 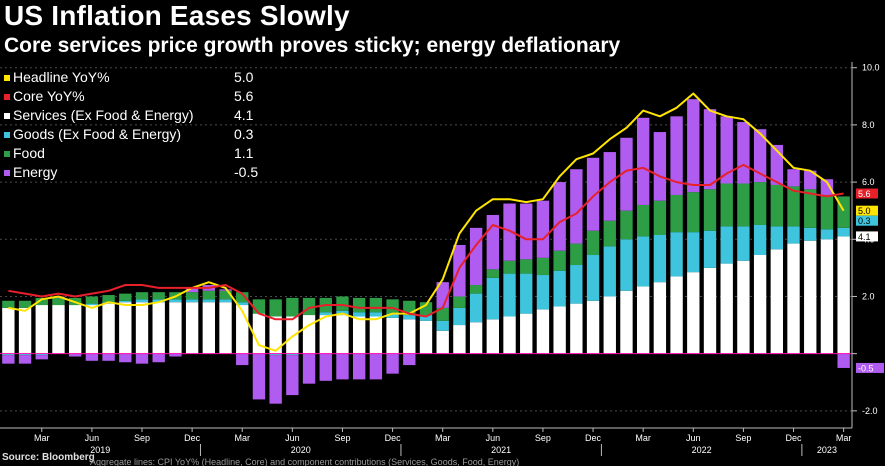 What do you see at coordinates (136, 96) in the screenshot?
I see `legend-item: Core YoY% 5.6` at bounding box center [136, 96].